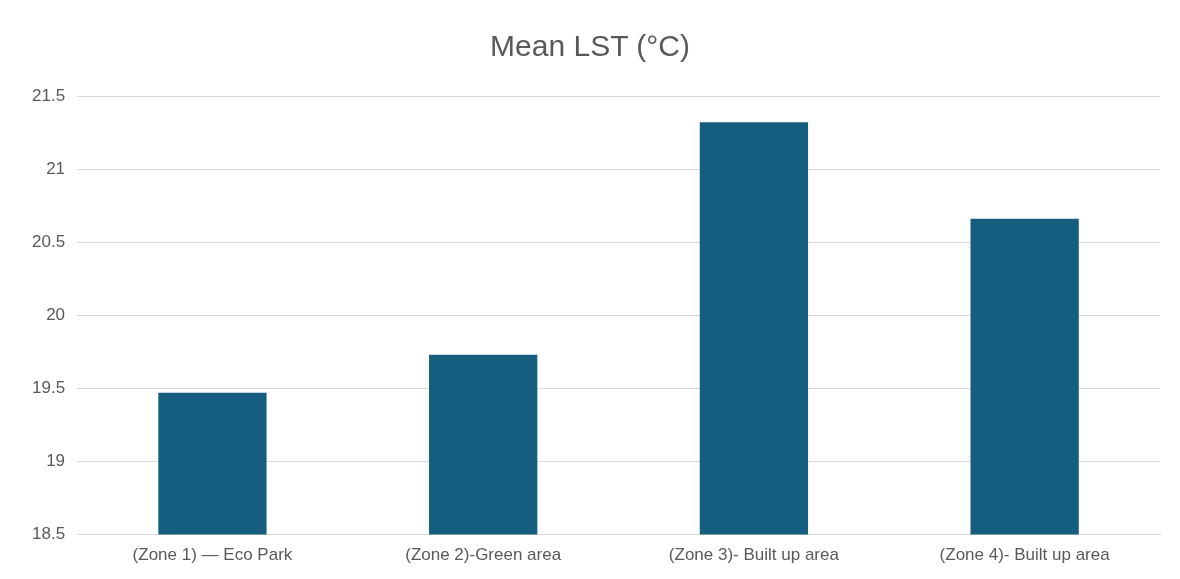 This screenshot has height=579, width=1180. I want to click on chart-title: Mean LST (°C), so click(590, 46).